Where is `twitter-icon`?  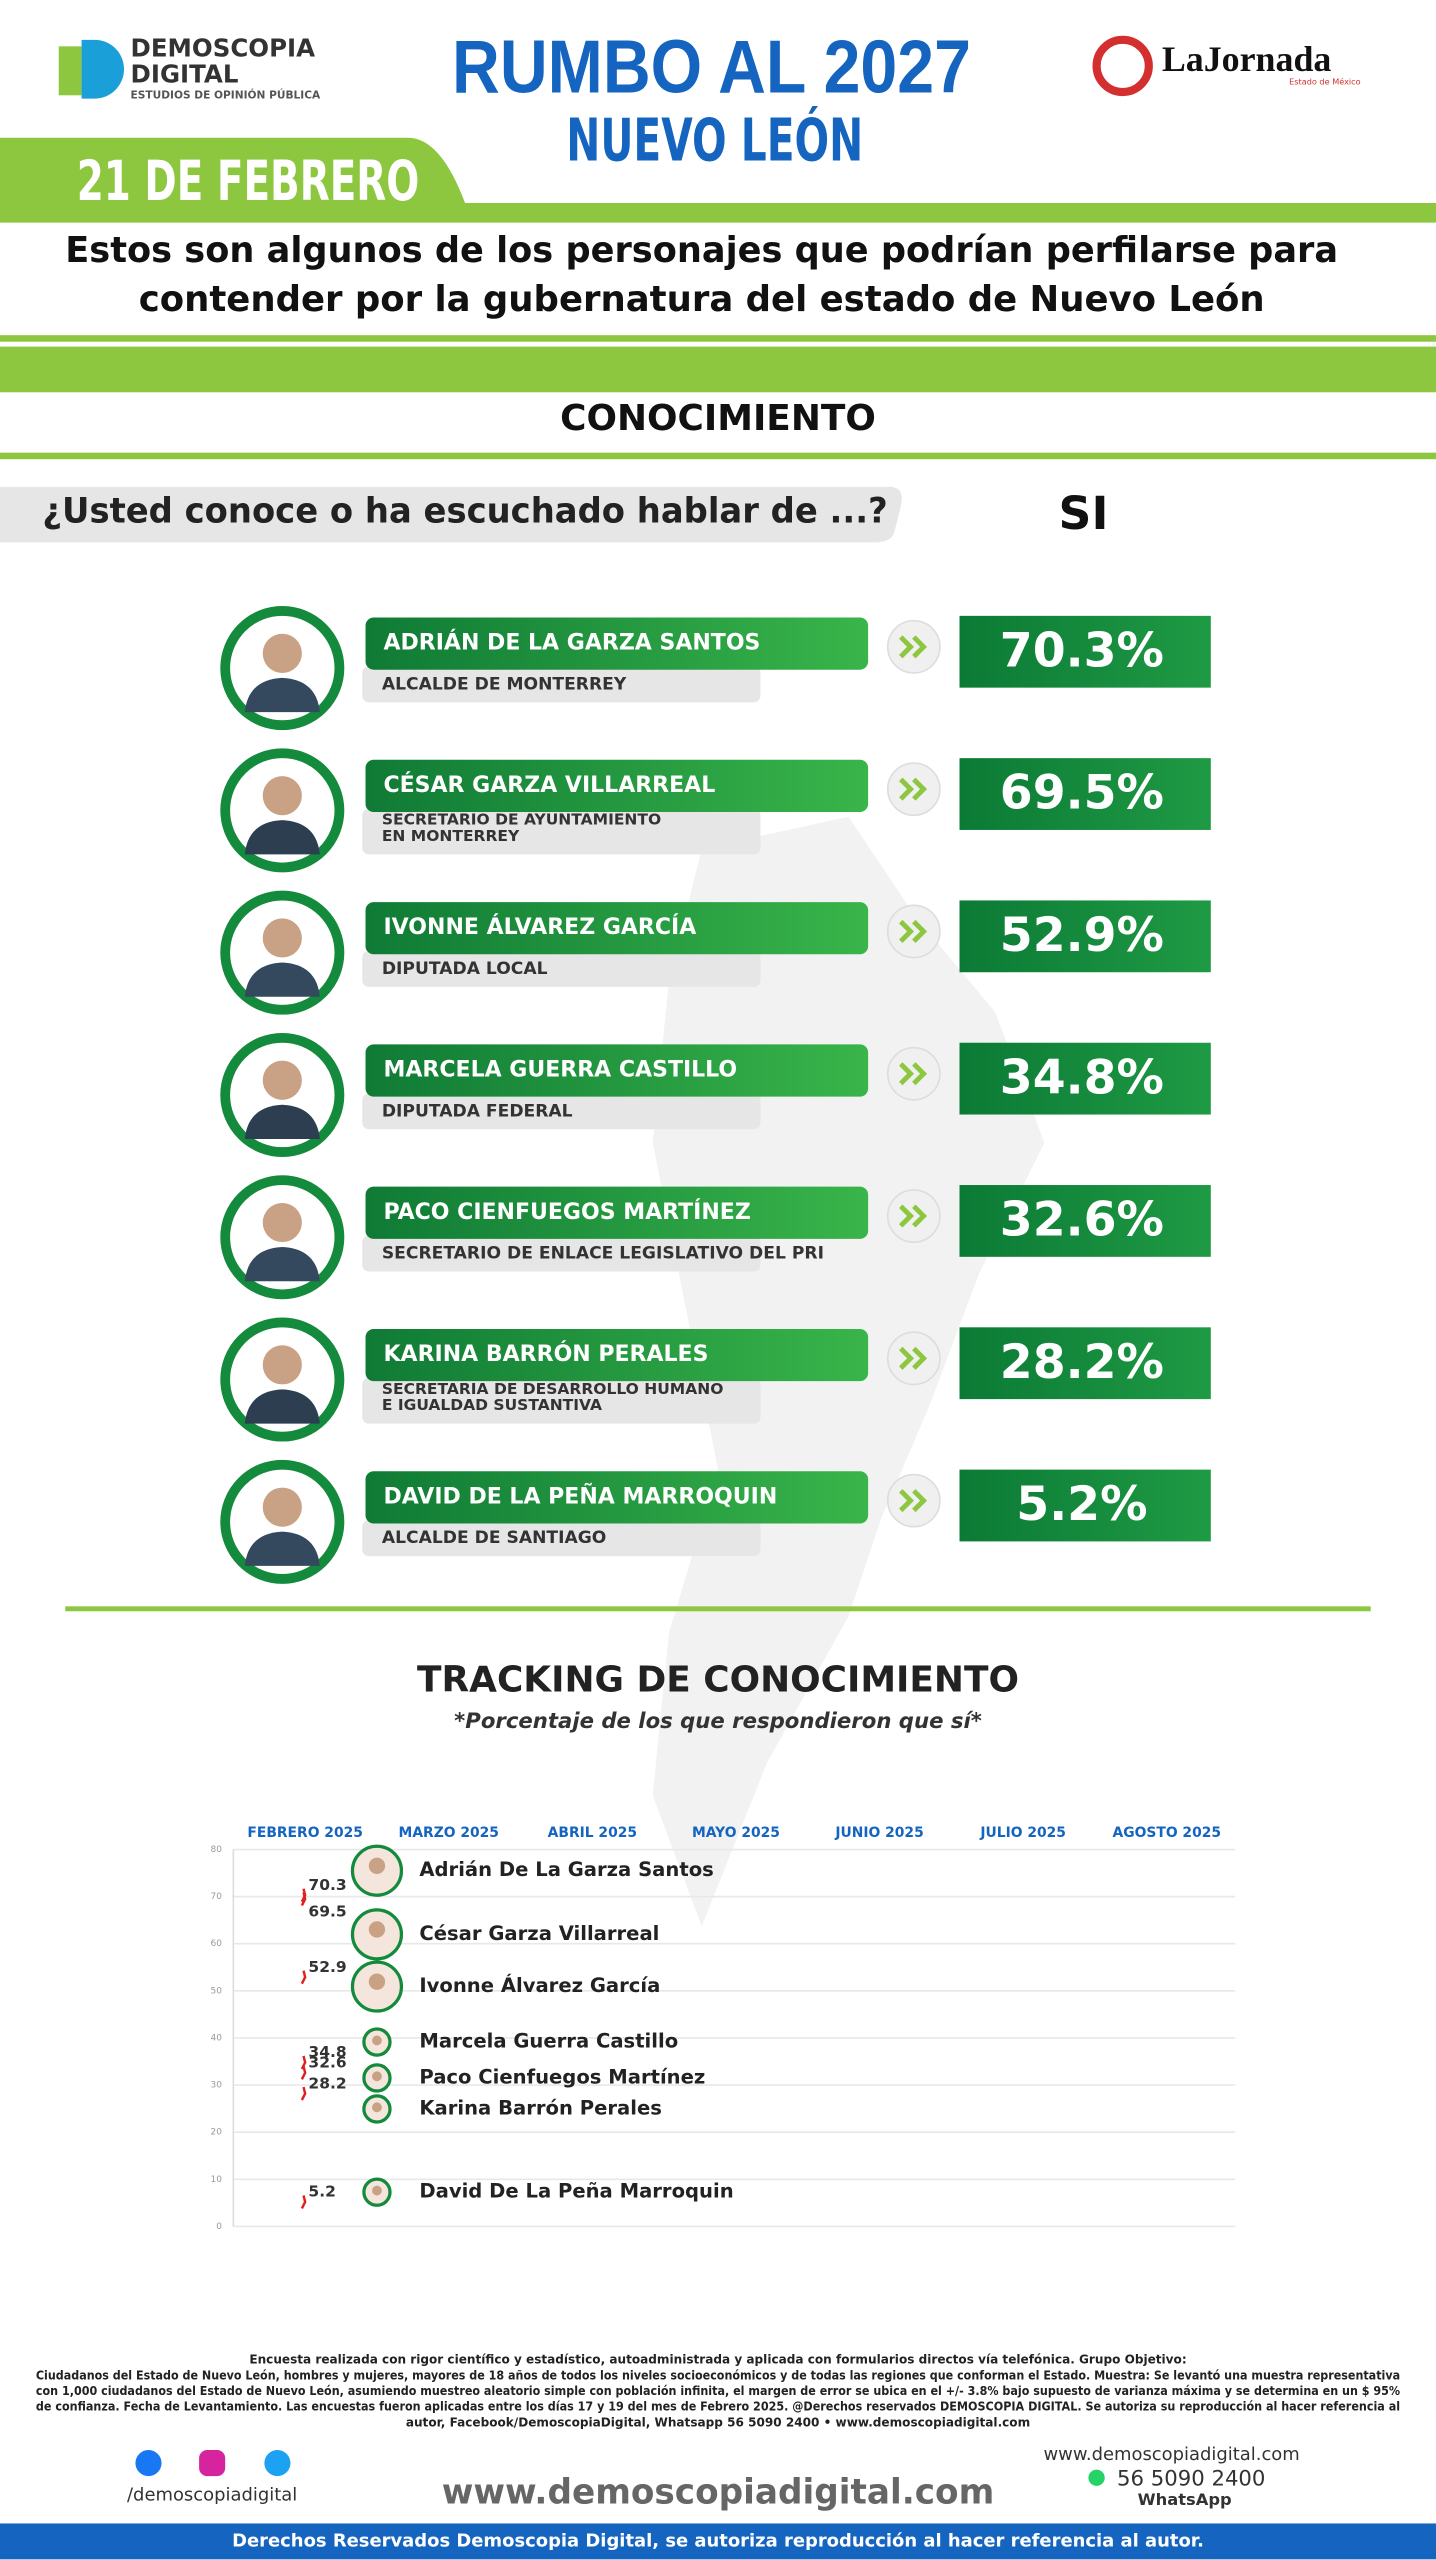
twitter-icon is located at coordinates (277, 2463).